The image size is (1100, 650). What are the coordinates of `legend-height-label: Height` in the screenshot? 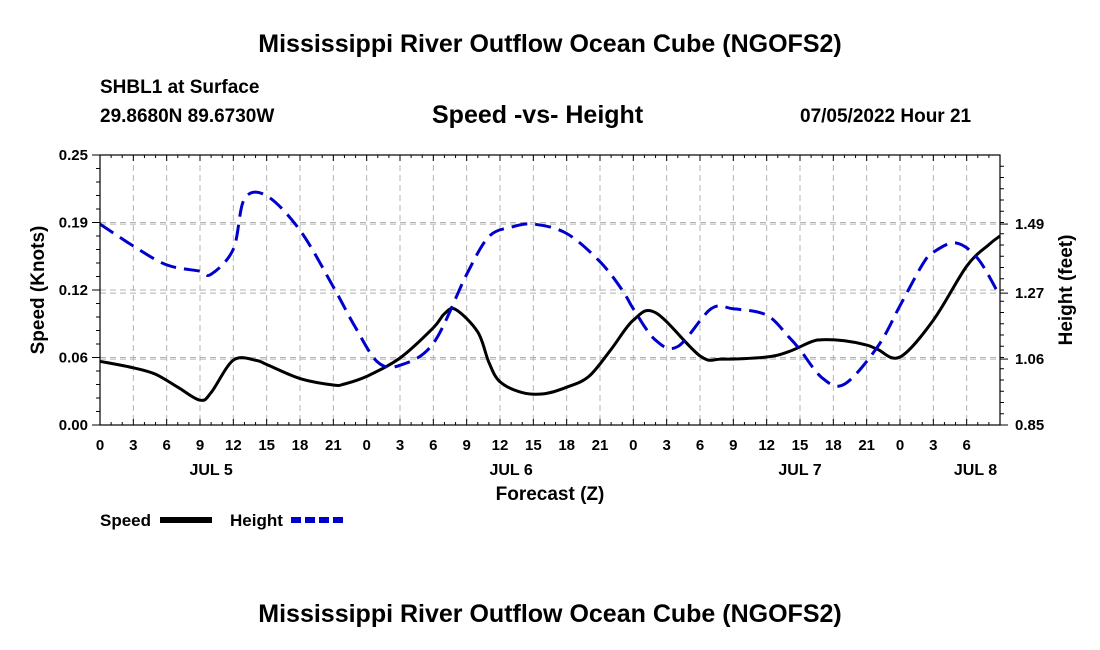 It's located at (256, 520).